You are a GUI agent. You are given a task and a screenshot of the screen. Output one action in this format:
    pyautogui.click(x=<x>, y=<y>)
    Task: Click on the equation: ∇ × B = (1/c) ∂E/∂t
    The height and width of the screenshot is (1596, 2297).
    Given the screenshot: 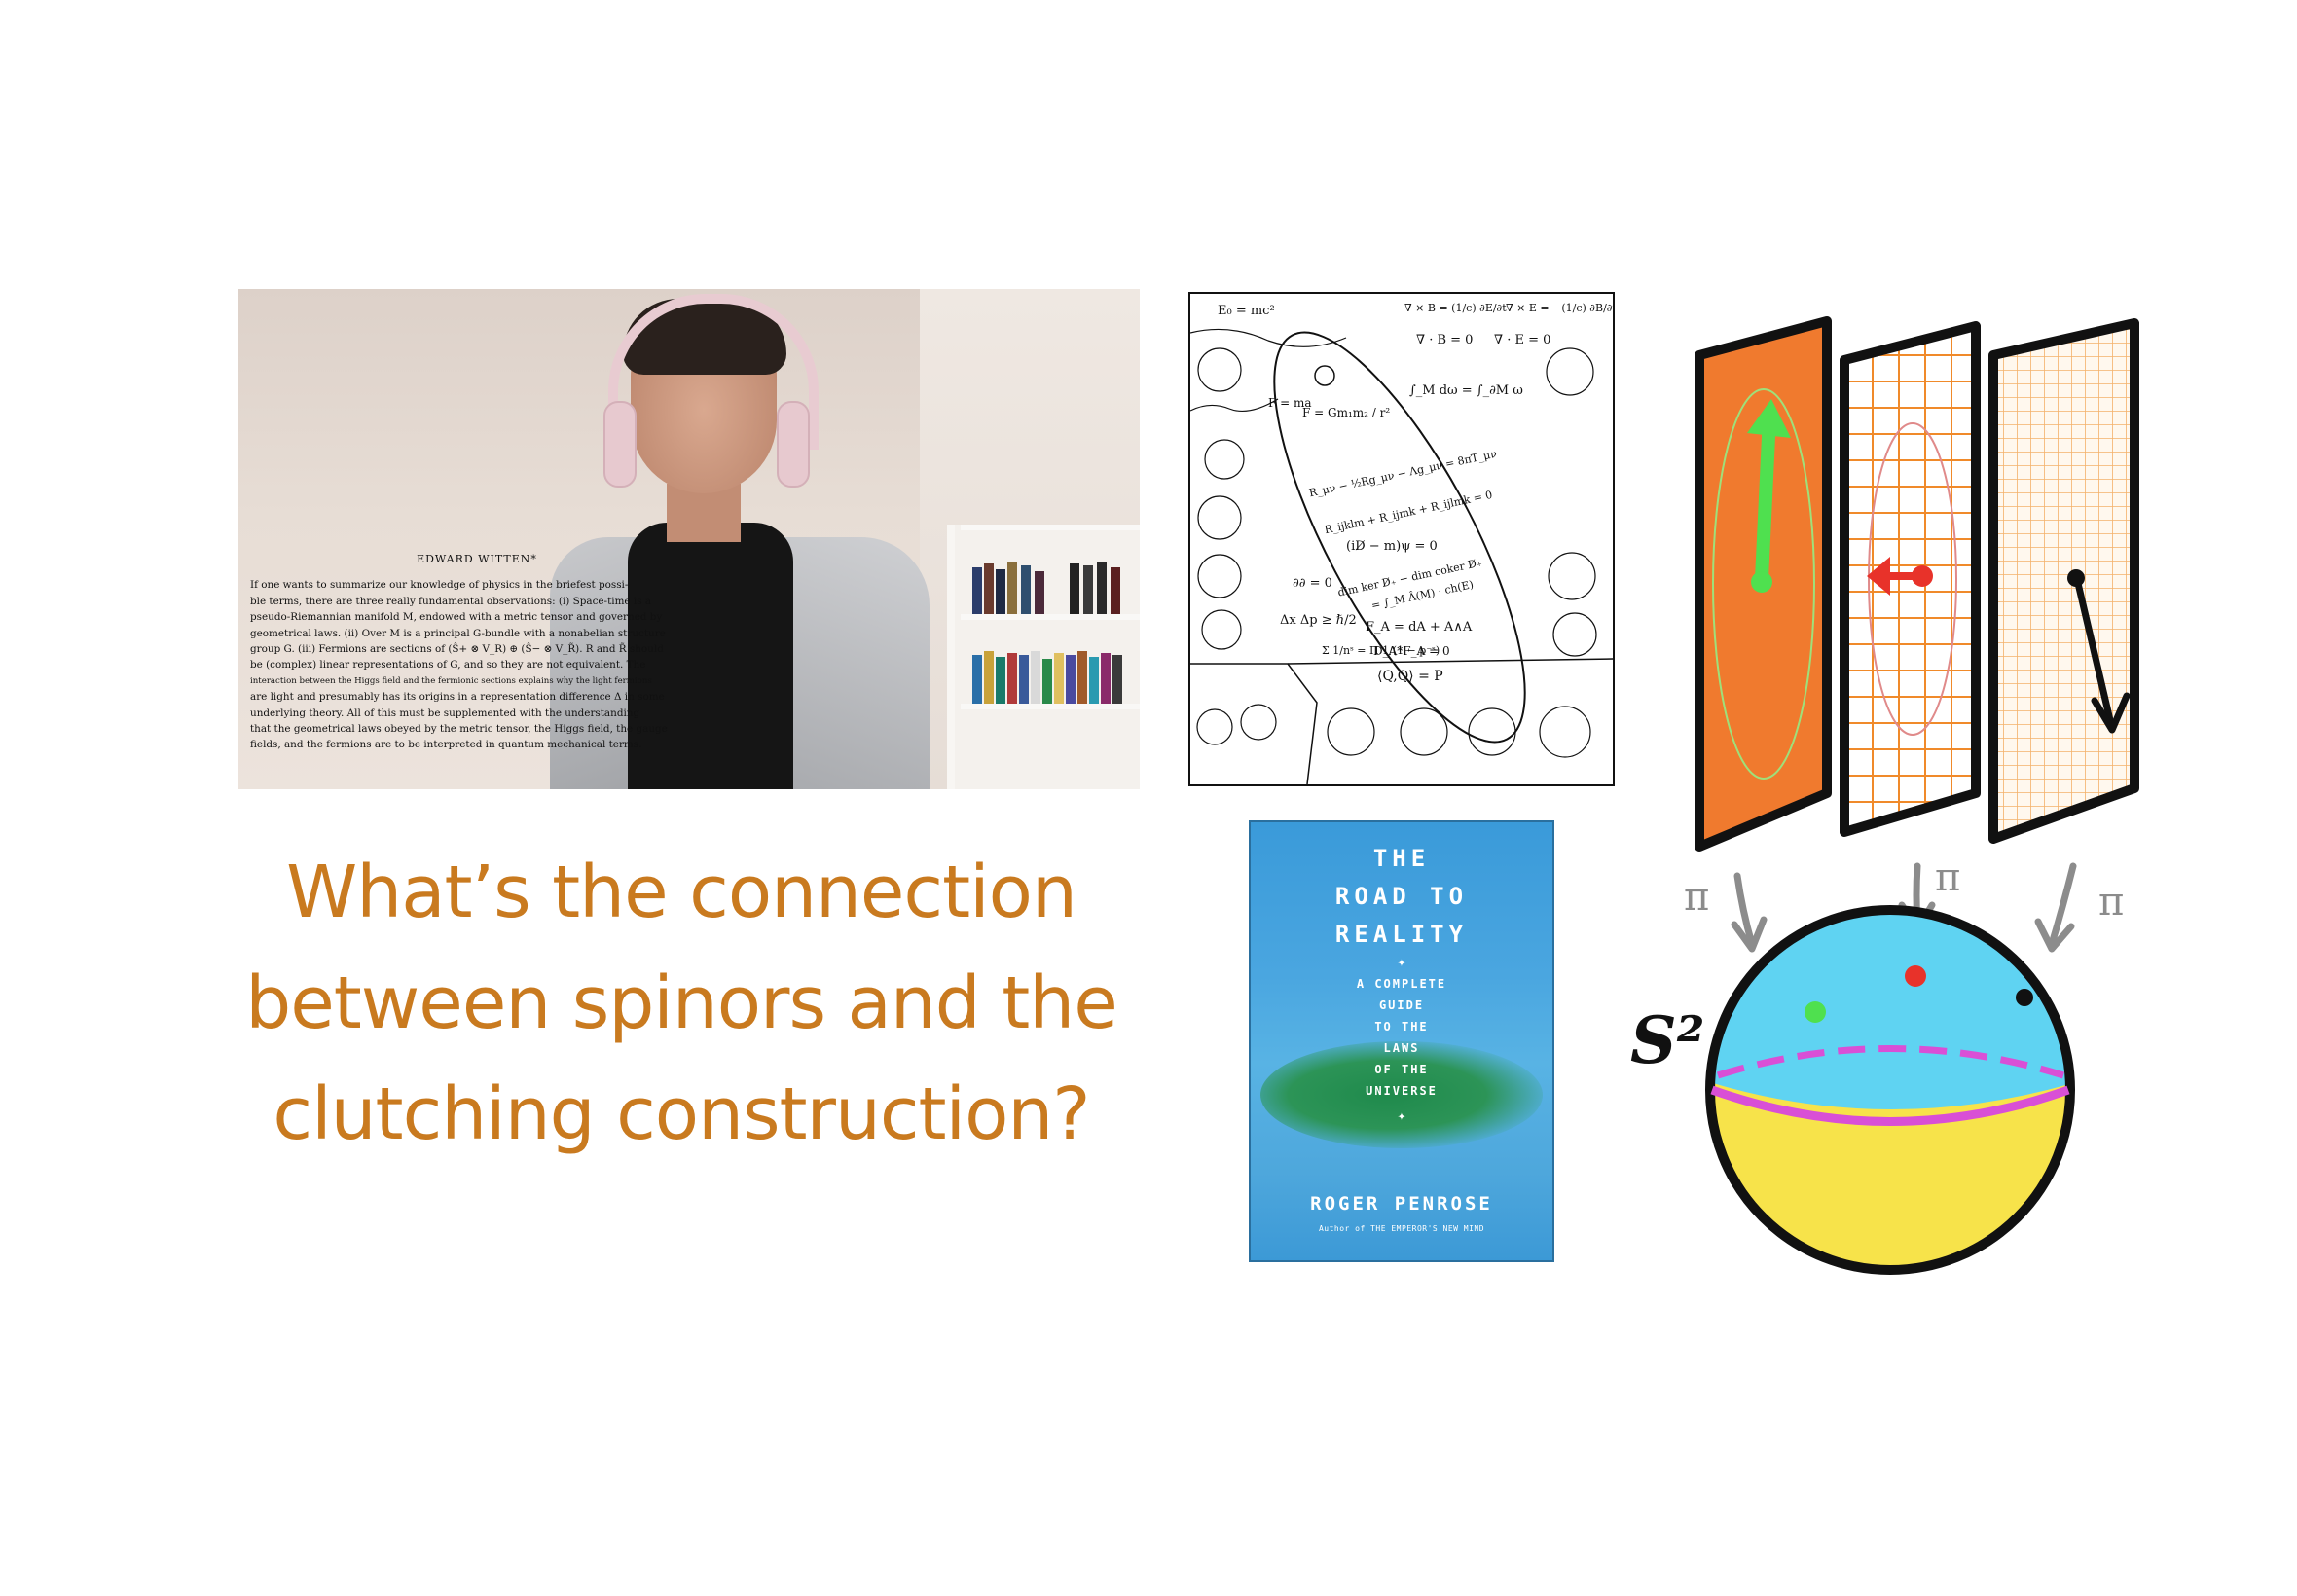 What is the action you would take?
    pyautogui.click(x=1455, y=308)
    